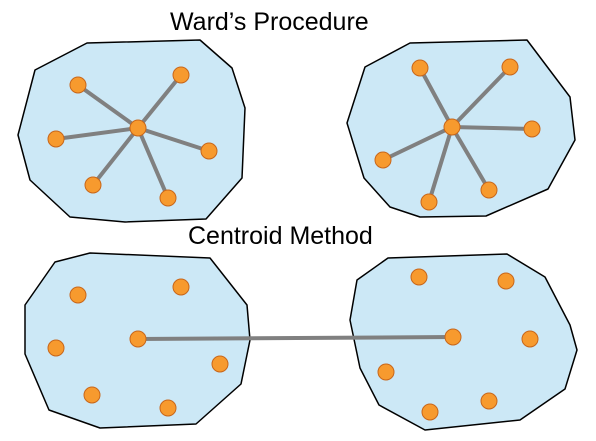 Image resolution: width=596 pixels, height=441 pixels. Describe the element at coordinates (269, 22) in the screenshot. I see `wards-procedure-title: Ward’s Procedure` at that location.